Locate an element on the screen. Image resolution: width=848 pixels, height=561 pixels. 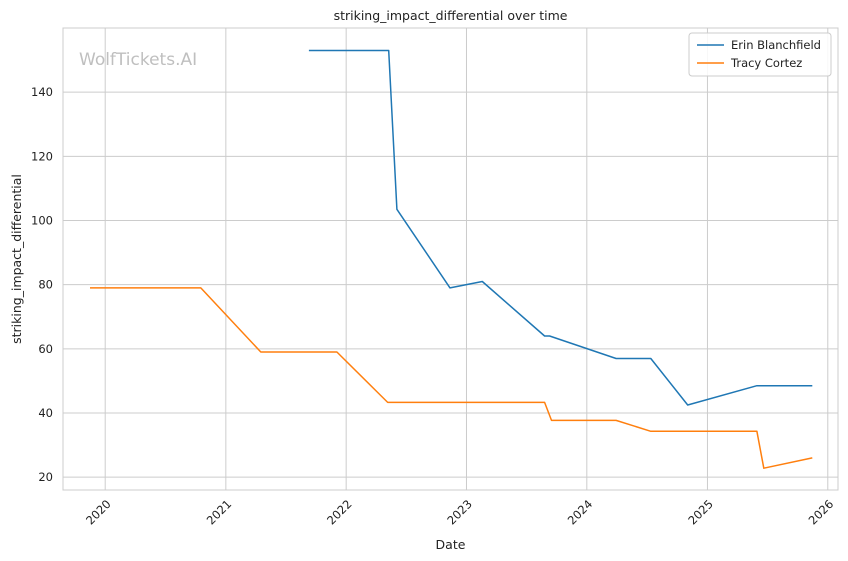
y-axis-ticks: 20 40 60 80 100 120 140 is located at coordinates (42, 284).